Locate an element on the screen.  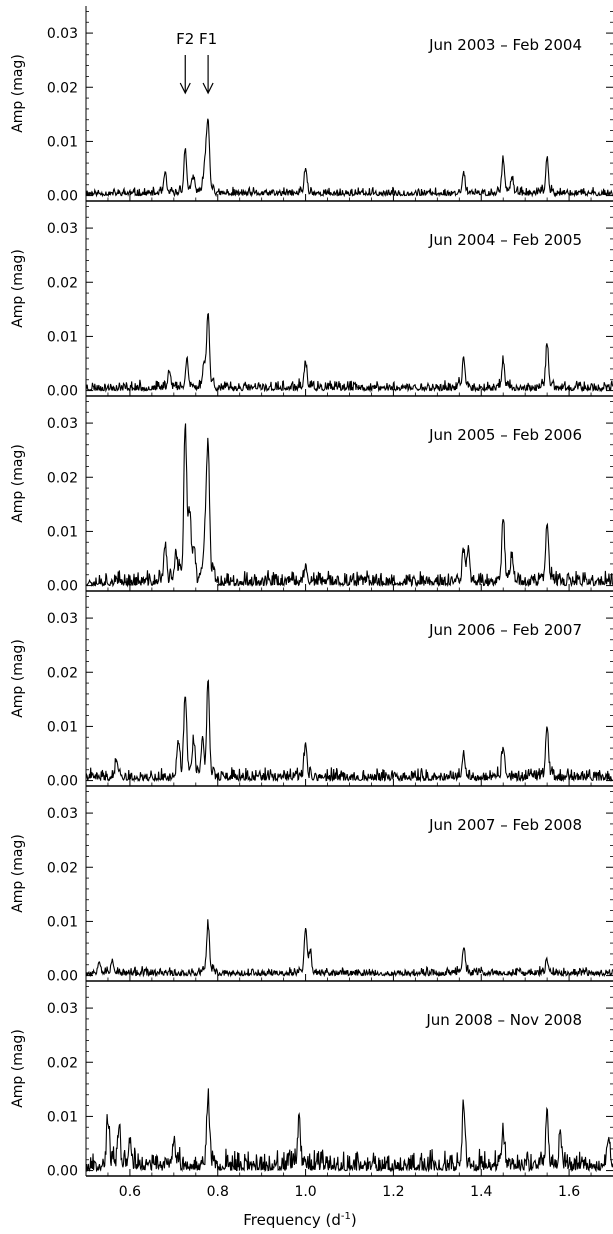
x-tick-label: 0.6 is located at coordinates (130, 1192).